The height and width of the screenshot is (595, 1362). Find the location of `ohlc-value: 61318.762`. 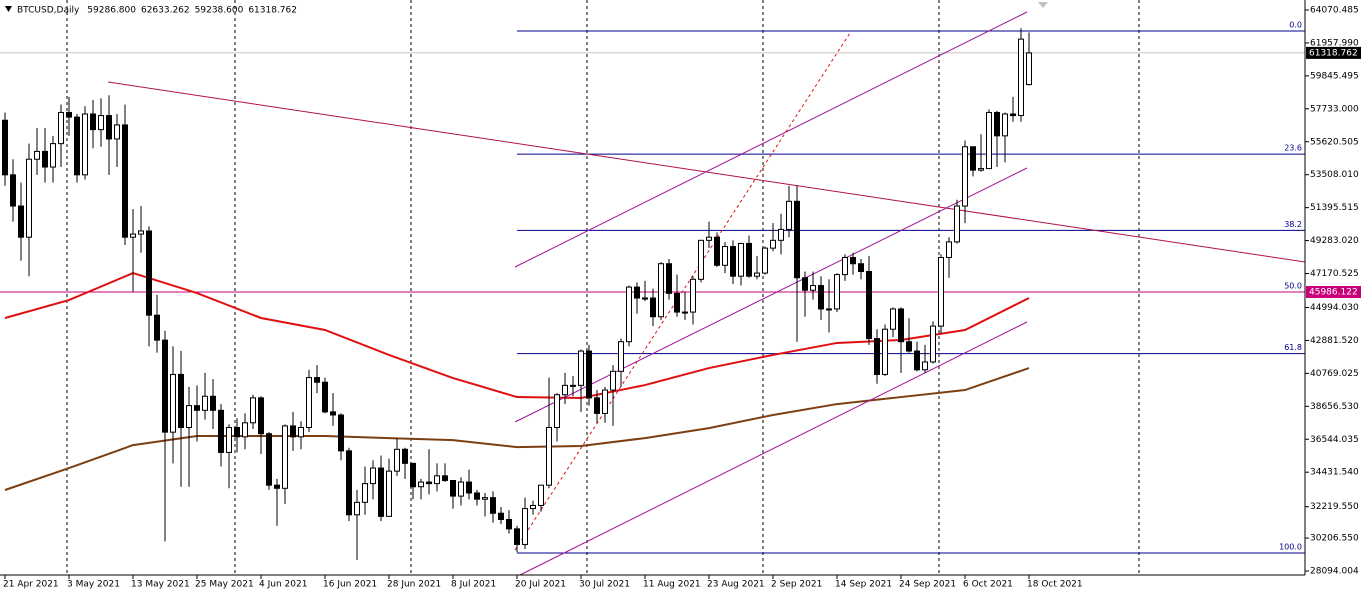

ohlc-value: 61318.762 is located at coordinates (272, 11).